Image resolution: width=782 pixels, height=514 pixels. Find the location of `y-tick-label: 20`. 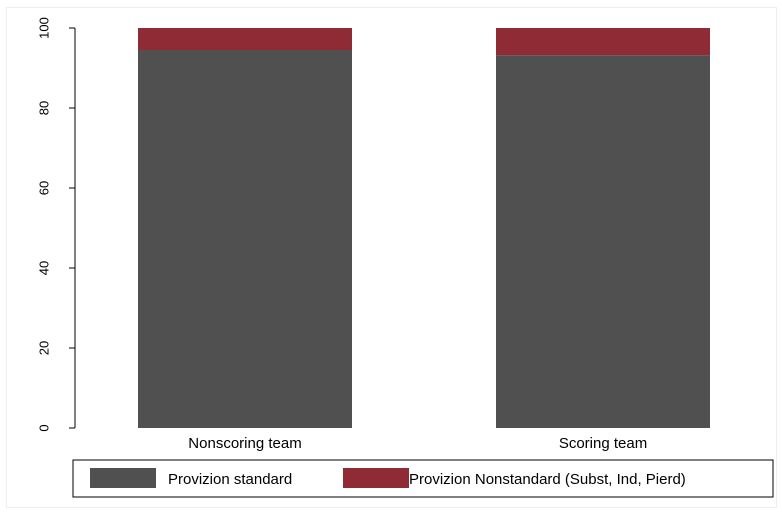

y-tick-label: 20 is located at coordinates (44, 348).